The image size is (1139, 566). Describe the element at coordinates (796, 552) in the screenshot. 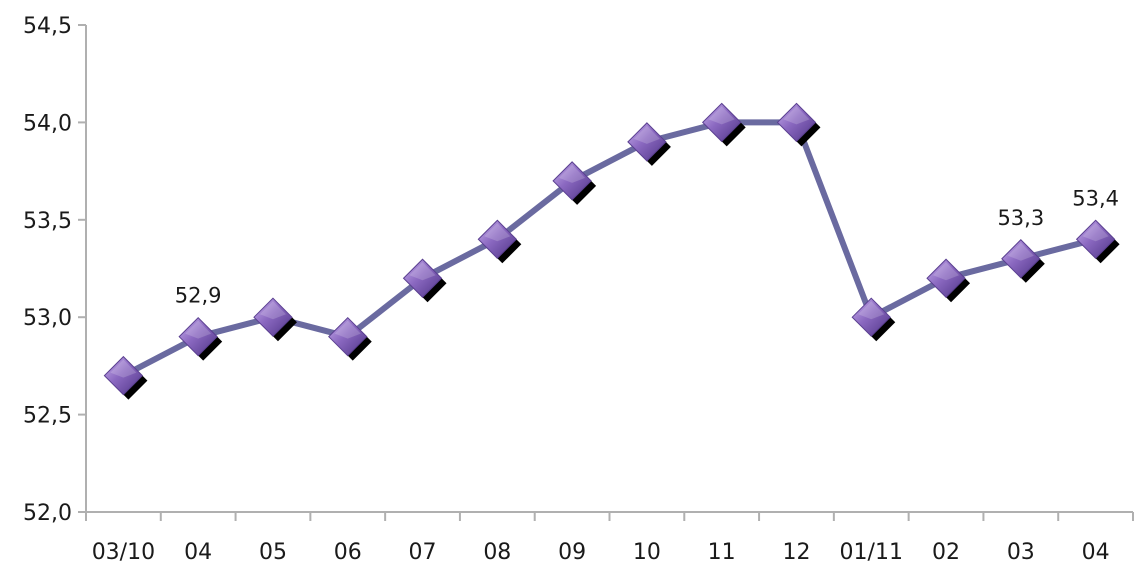

I see `x-tick-label: 12` at that location.